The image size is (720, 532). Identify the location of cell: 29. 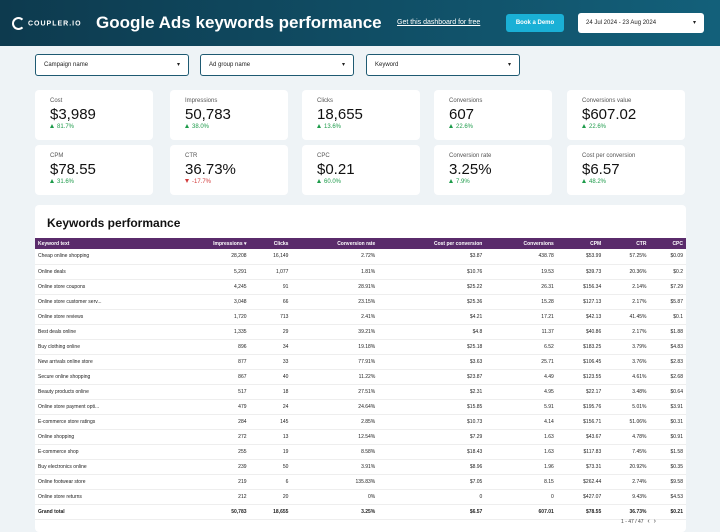
(270, 332).